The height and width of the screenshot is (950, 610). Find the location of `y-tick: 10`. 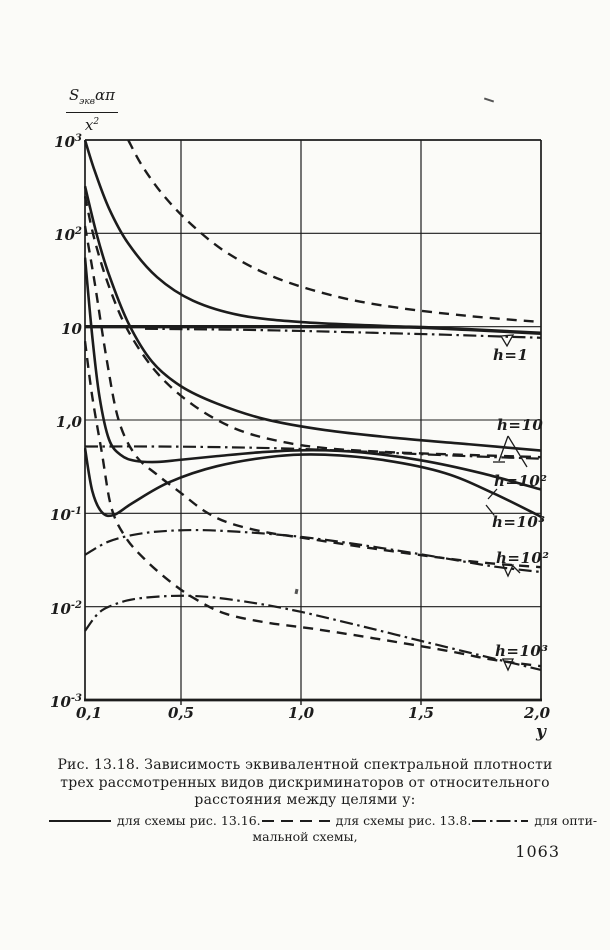

y-tick: 10 is located at coordinates (71, 329).